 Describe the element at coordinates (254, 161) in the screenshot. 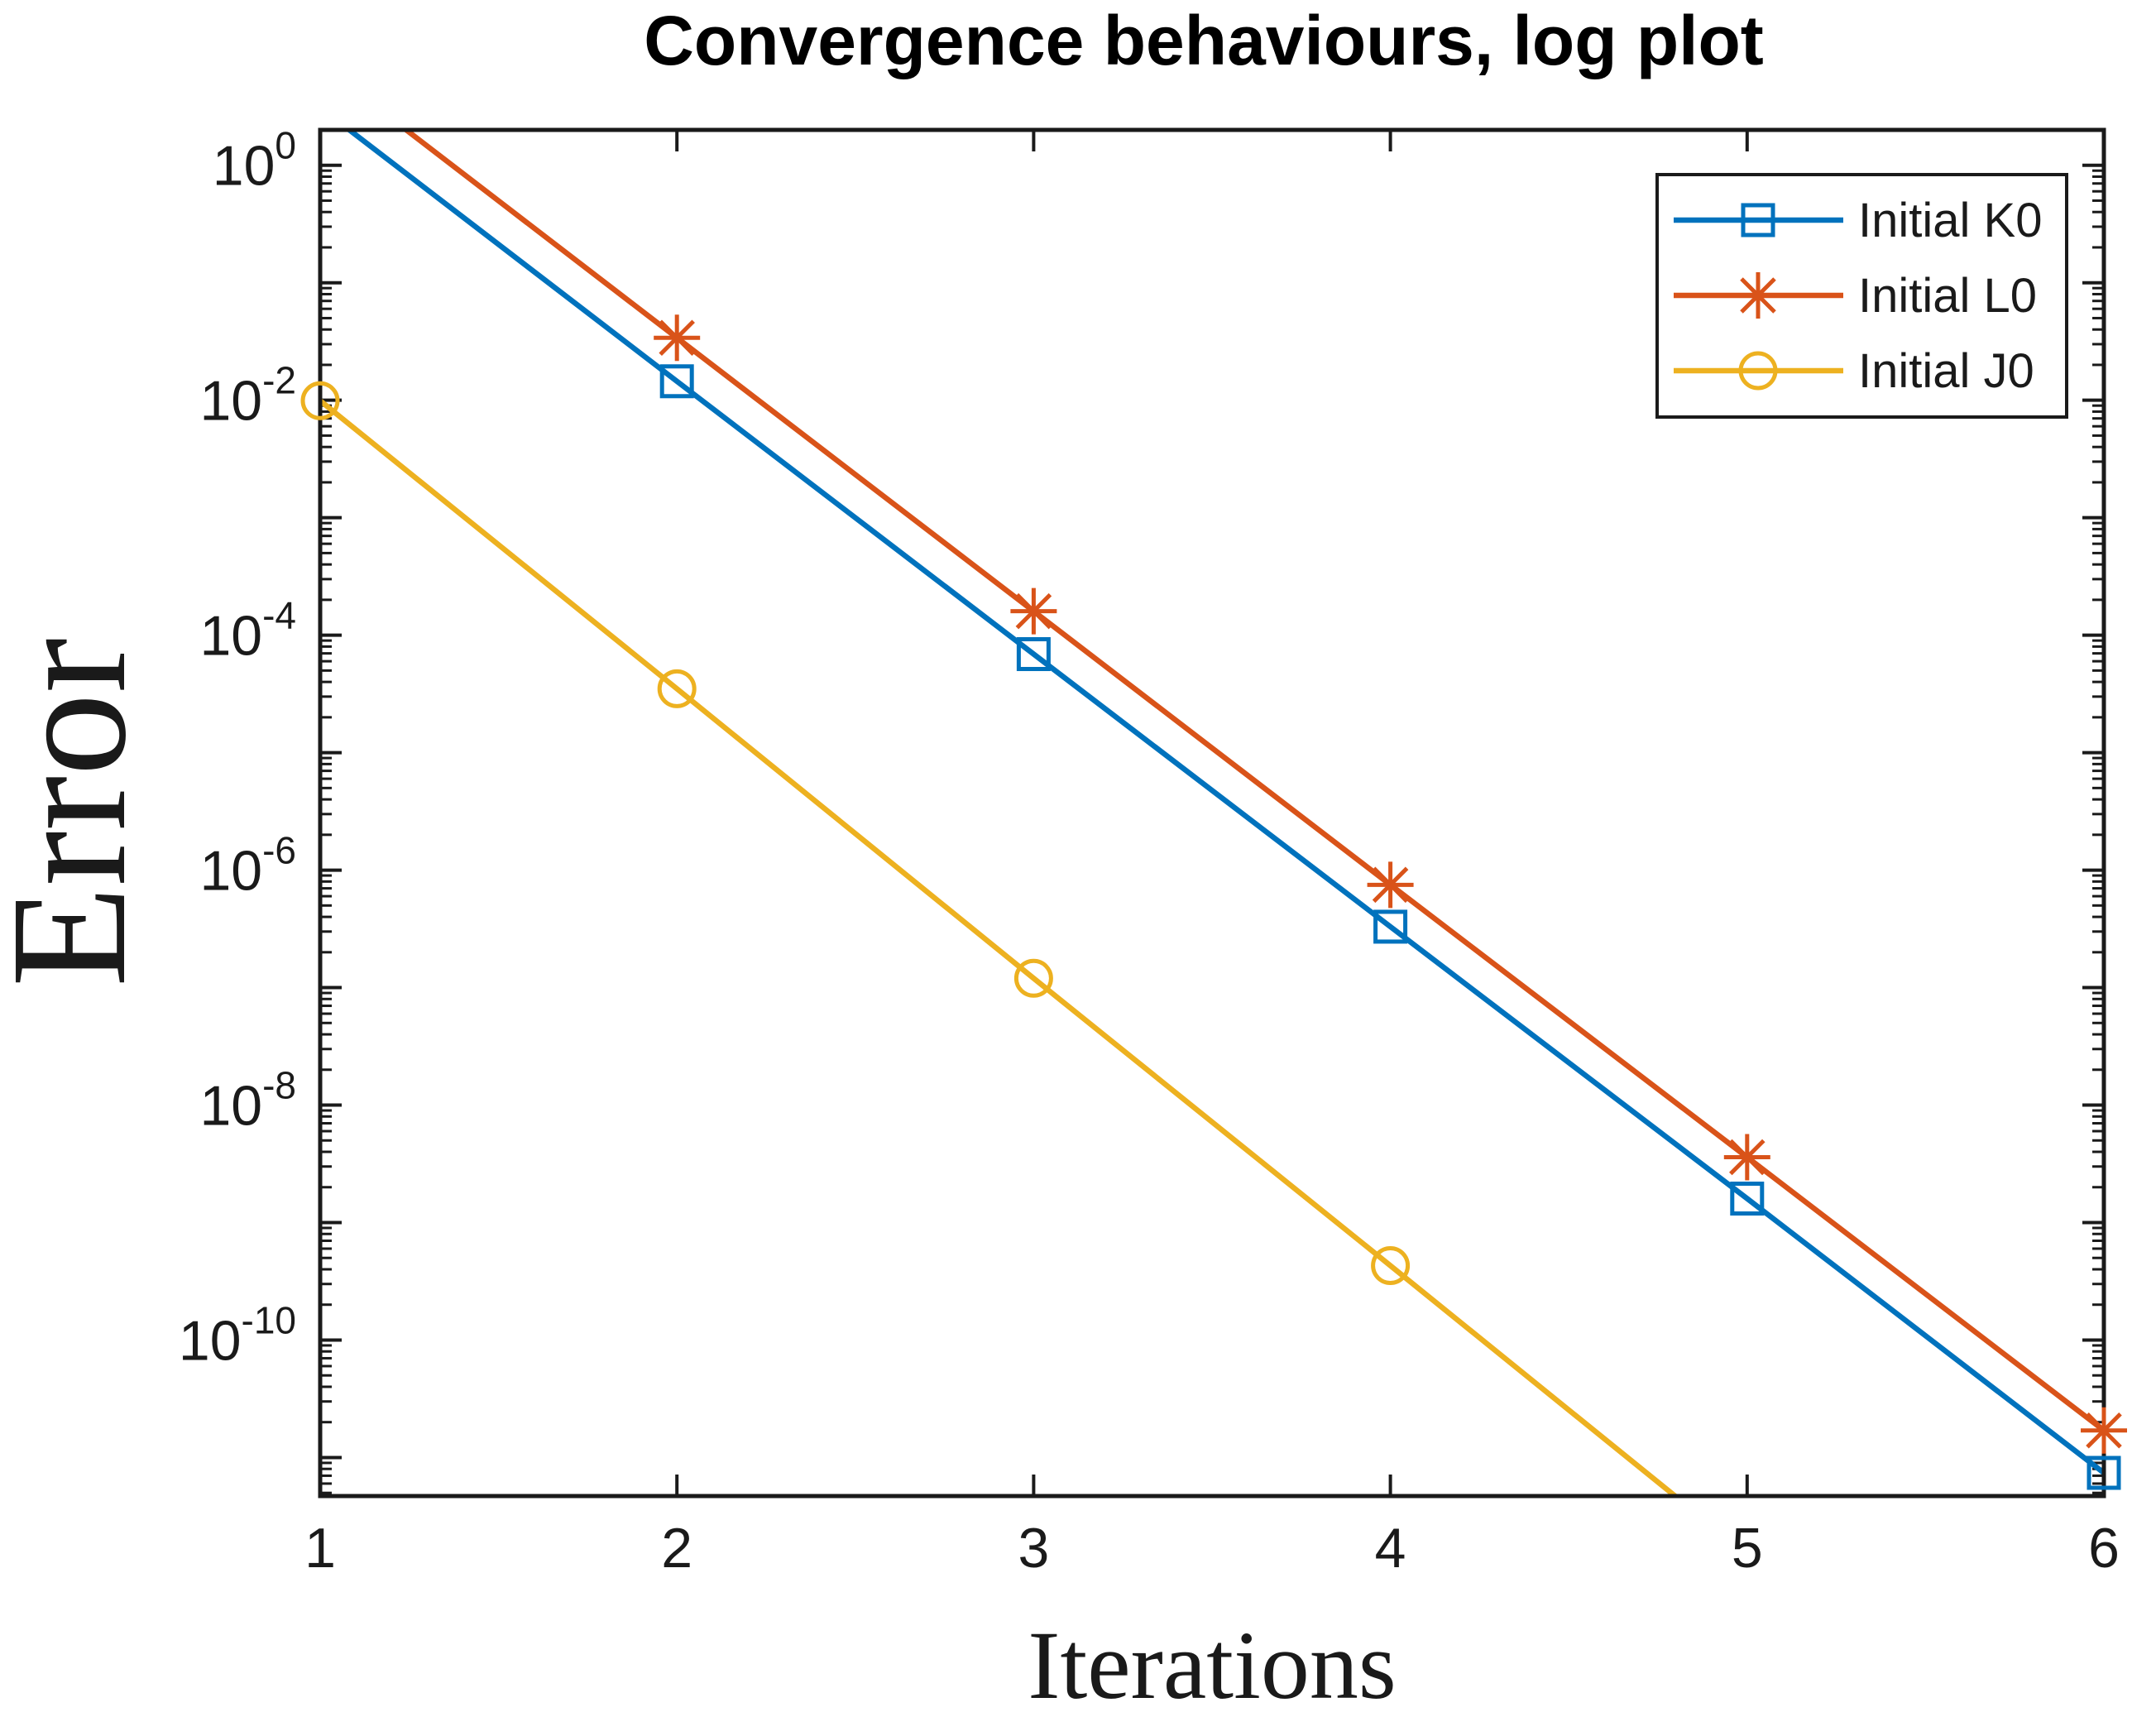

I see `y-tick-label: 10⁰` at that location.